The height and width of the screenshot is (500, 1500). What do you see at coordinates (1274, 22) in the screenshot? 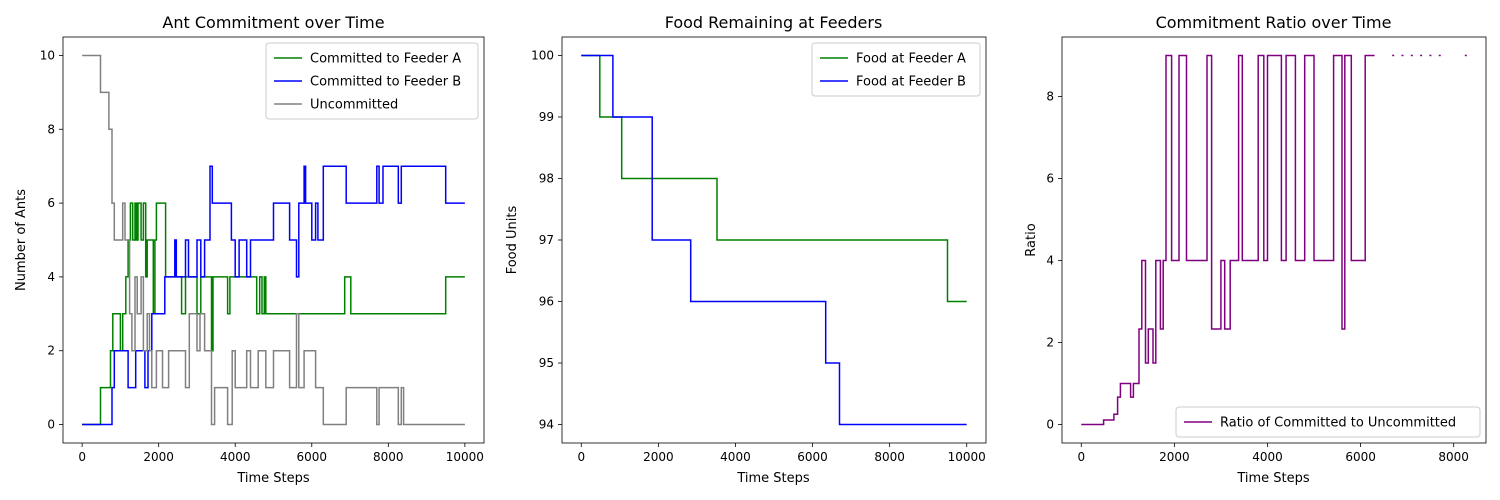
I see `chart-title: Commitment Ratio over Time` at bounding box center [1274, 22].